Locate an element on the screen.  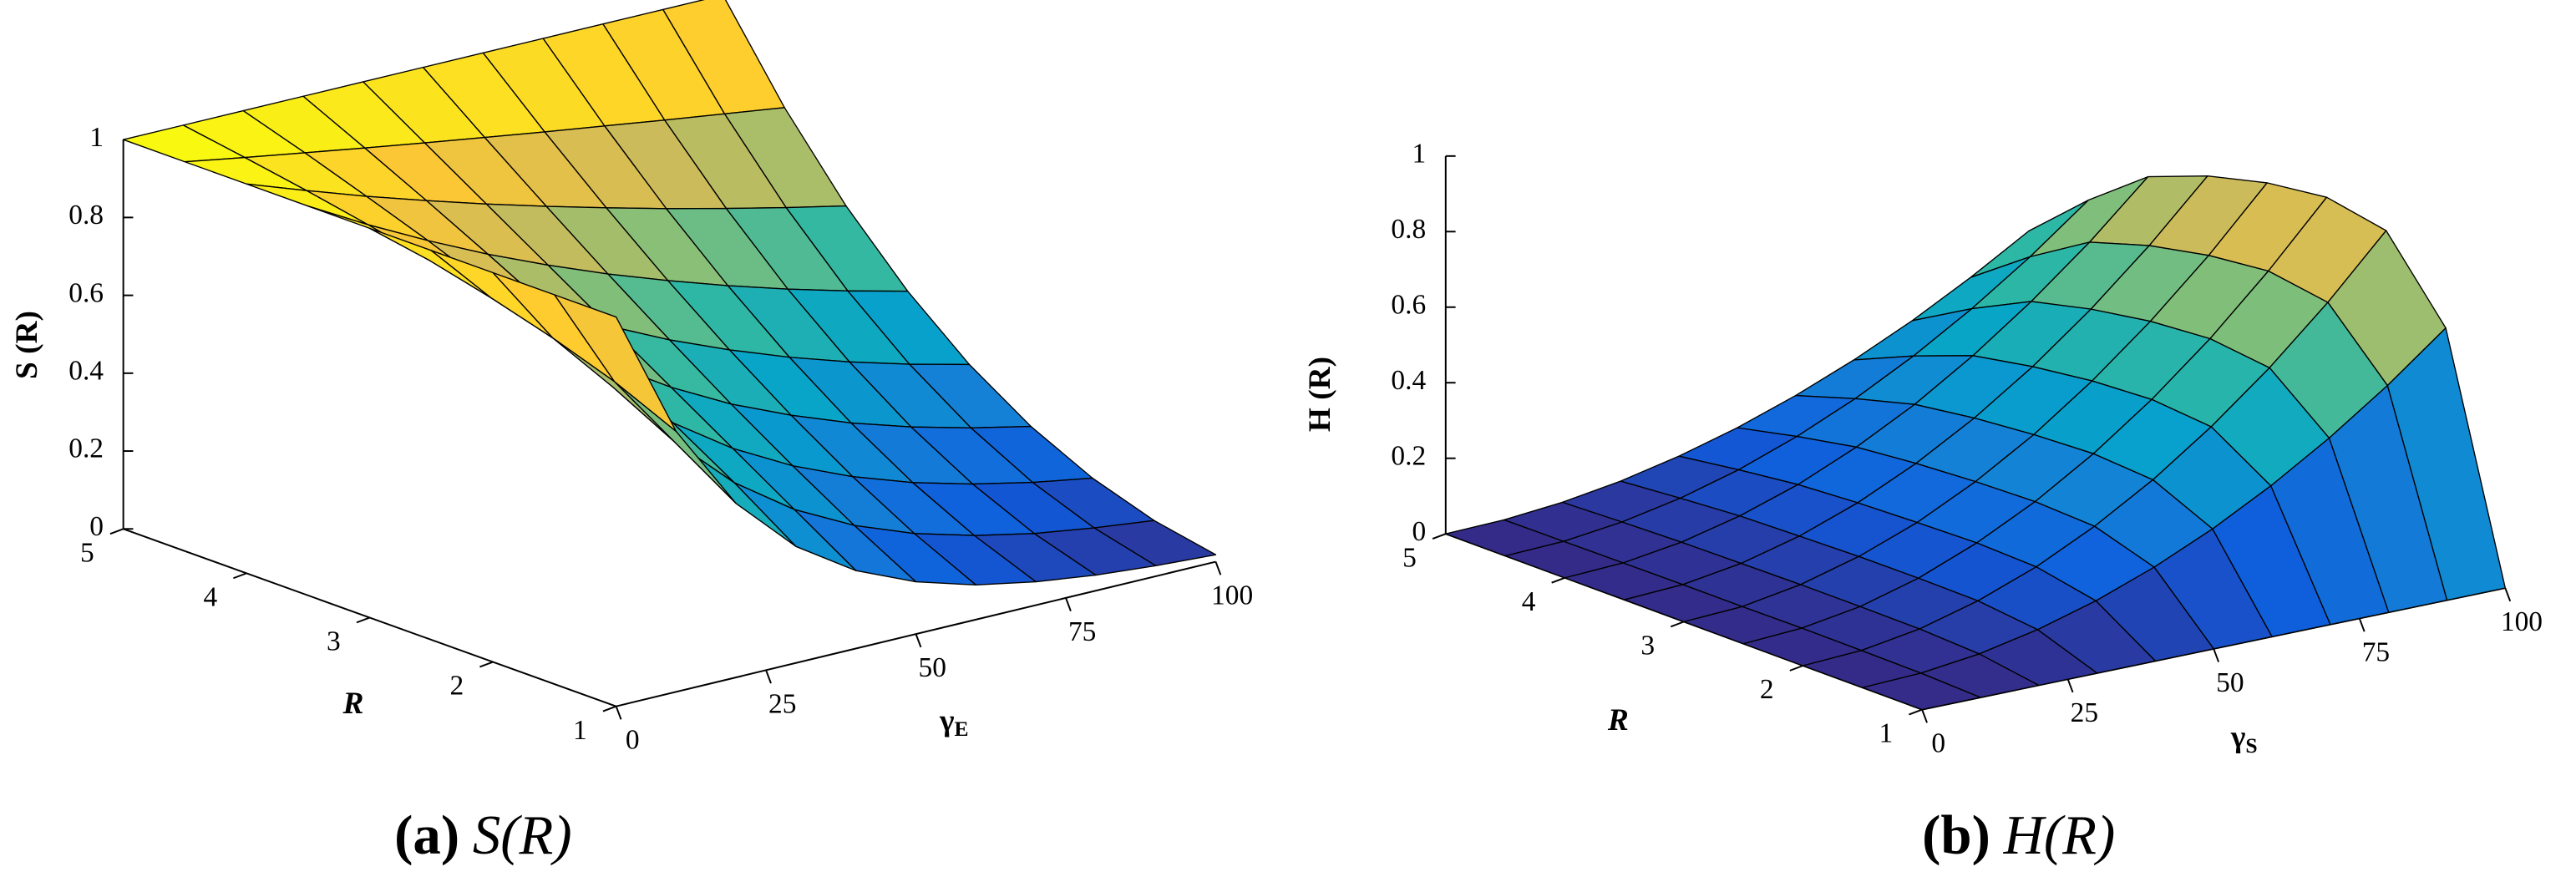
x-axis-subscript: E is located at coordinates (962, 729).